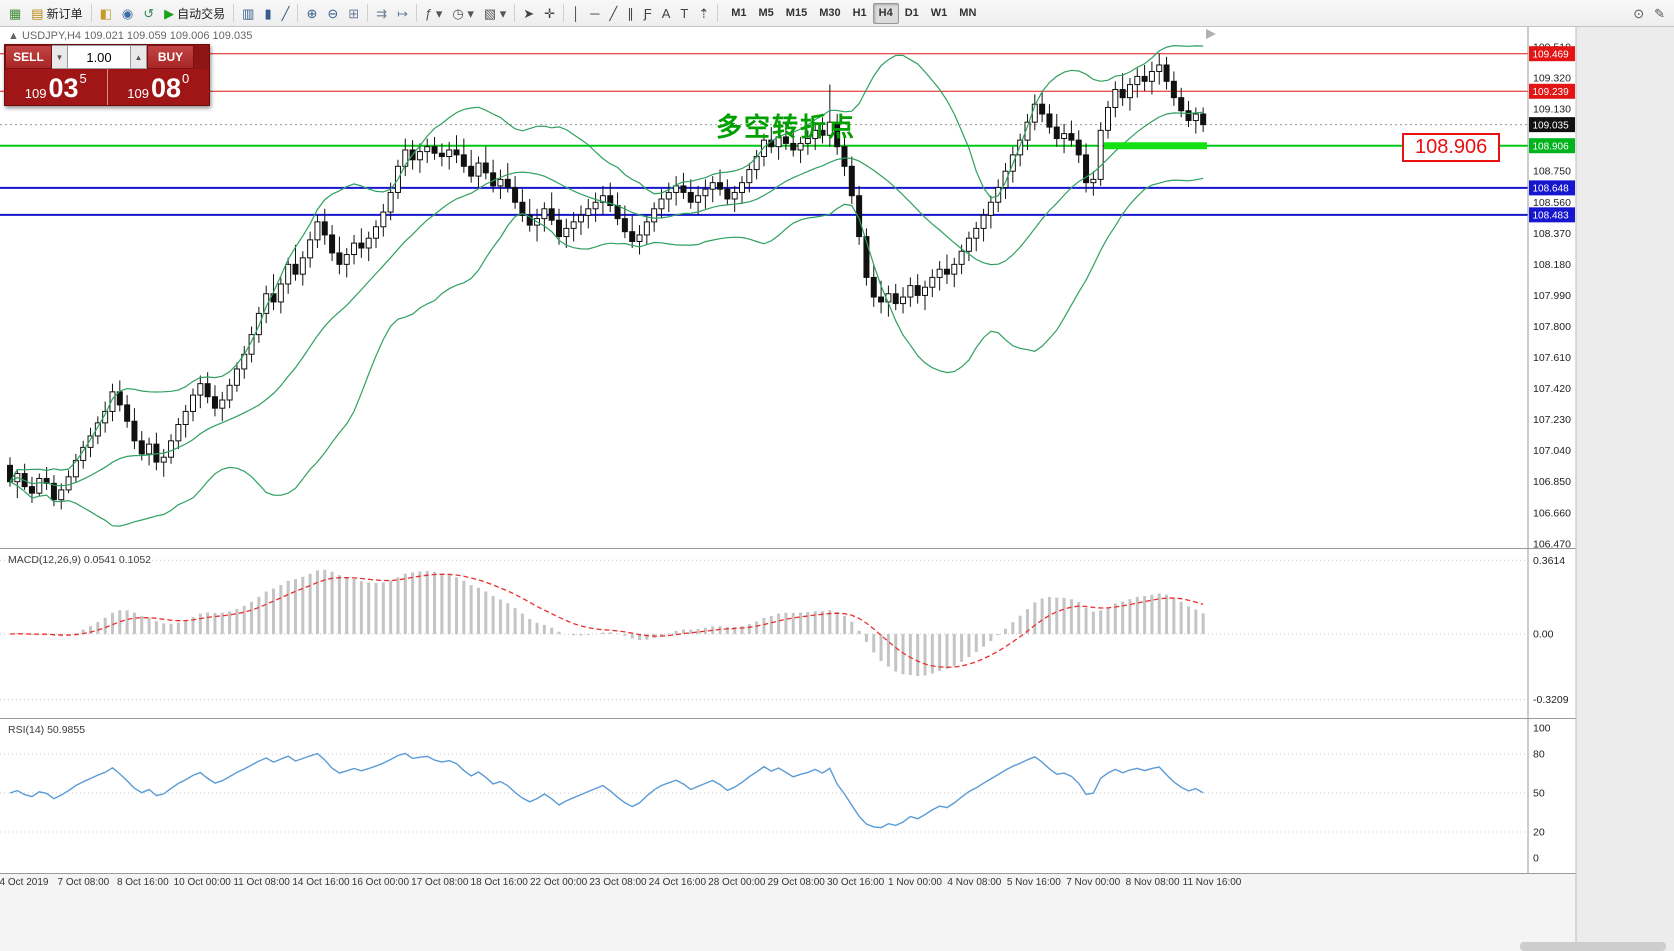 Image resolution: width=1674 pixels, height=951 pixels. What do you see at coordinates (83, 78) in the screenshot?
I see `sell-price-sup: 5` at bounding box center [83, 78].